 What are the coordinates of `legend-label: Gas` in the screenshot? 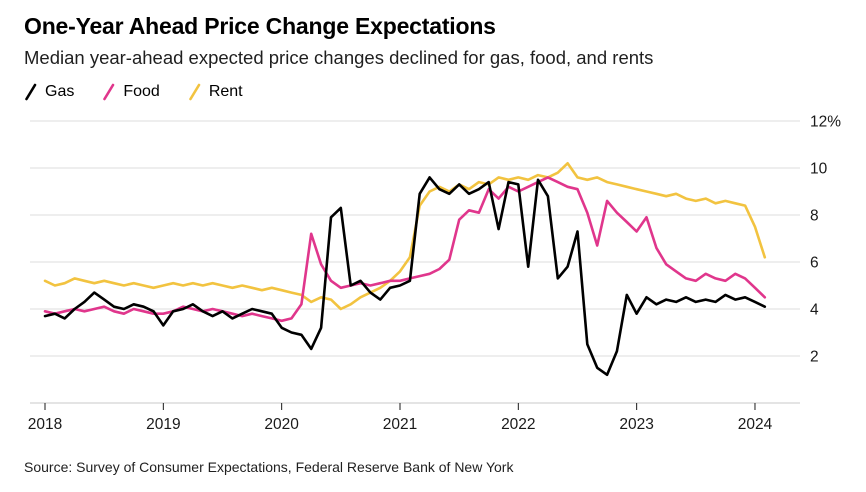 It's located at (60, 91).